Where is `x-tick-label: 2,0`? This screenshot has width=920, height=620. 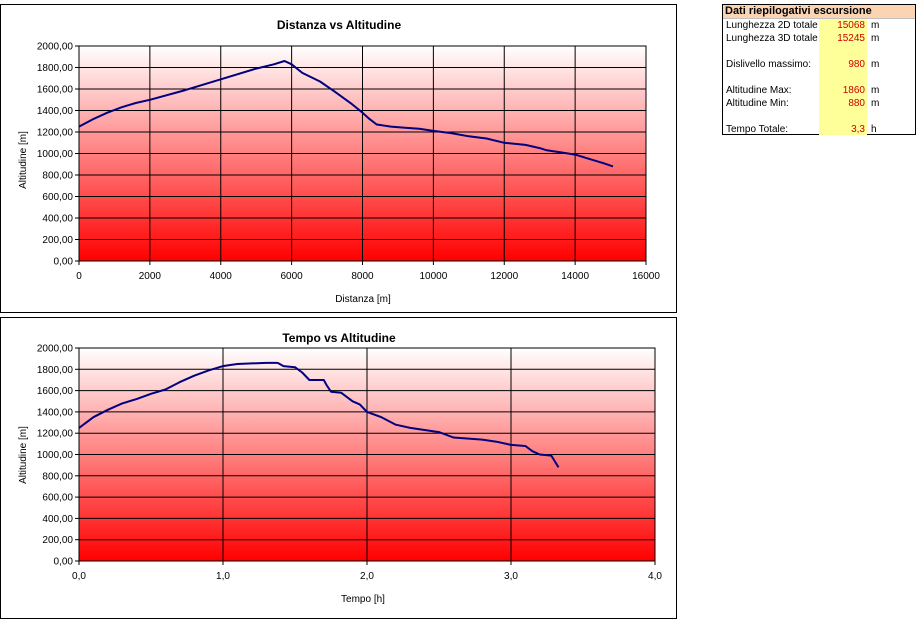 x-tick-label: 2,0 is located at coordinates (367, 576).